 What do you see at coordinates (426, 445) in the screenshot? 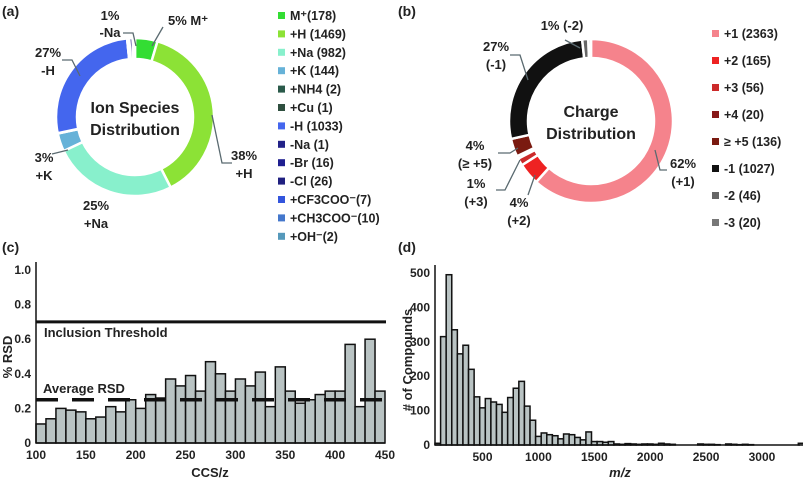
I see `y-tick-label: 0` at bounding box center [426, 445].